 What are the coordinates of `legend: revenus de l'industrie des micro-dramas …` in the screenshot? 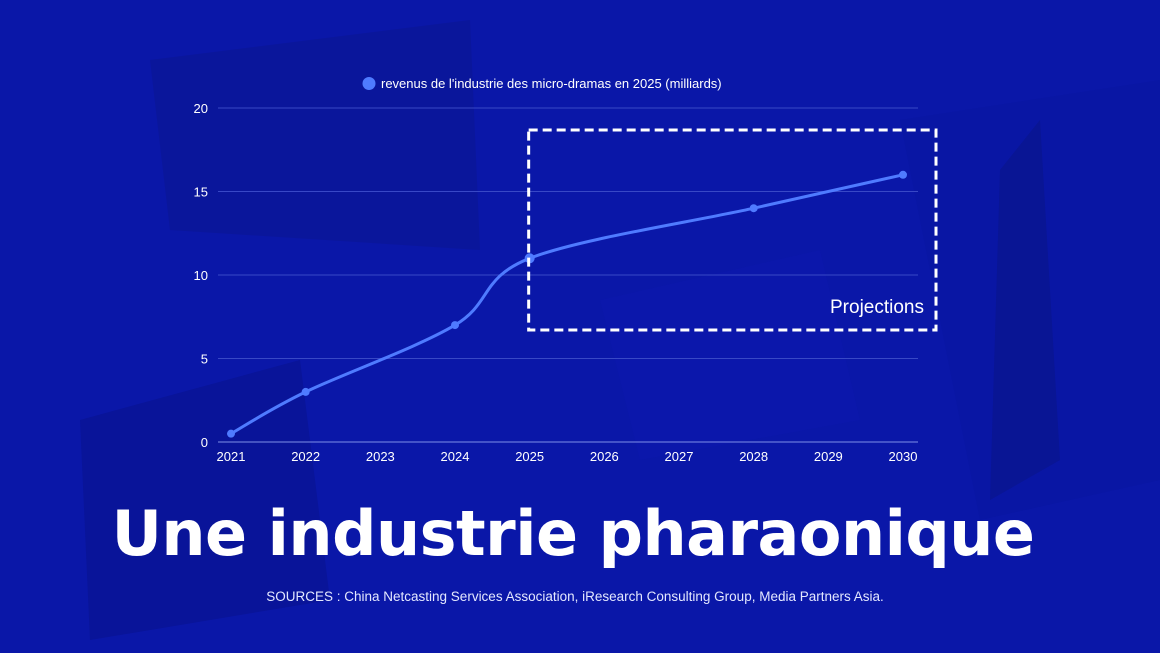 It's located at (542, 83).